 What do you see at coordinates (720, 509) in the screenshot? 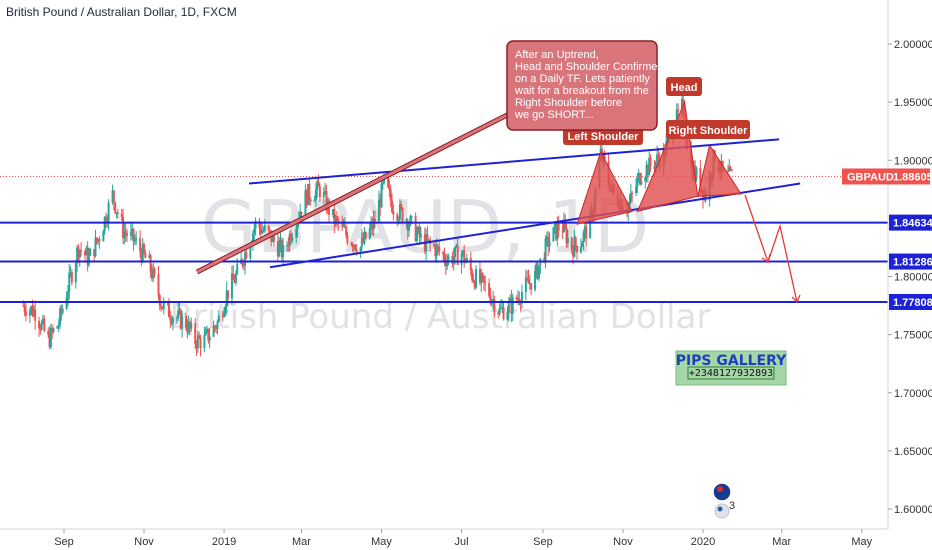
I see `event-badge-mark` at bounding box center [720, 509].